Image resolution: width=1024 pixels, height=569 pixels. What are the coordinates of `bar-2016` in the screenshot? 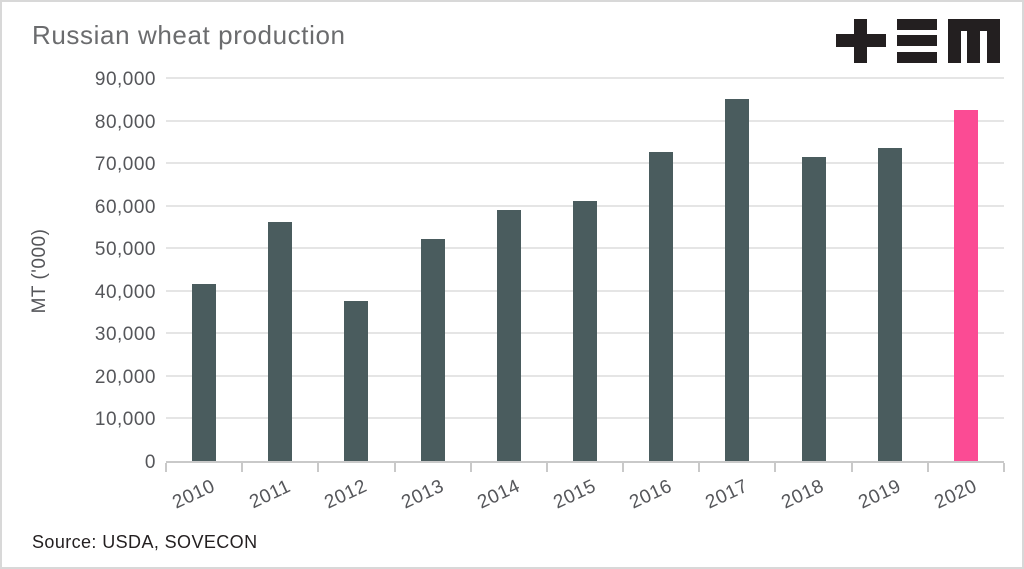 It's located at (661, 306).